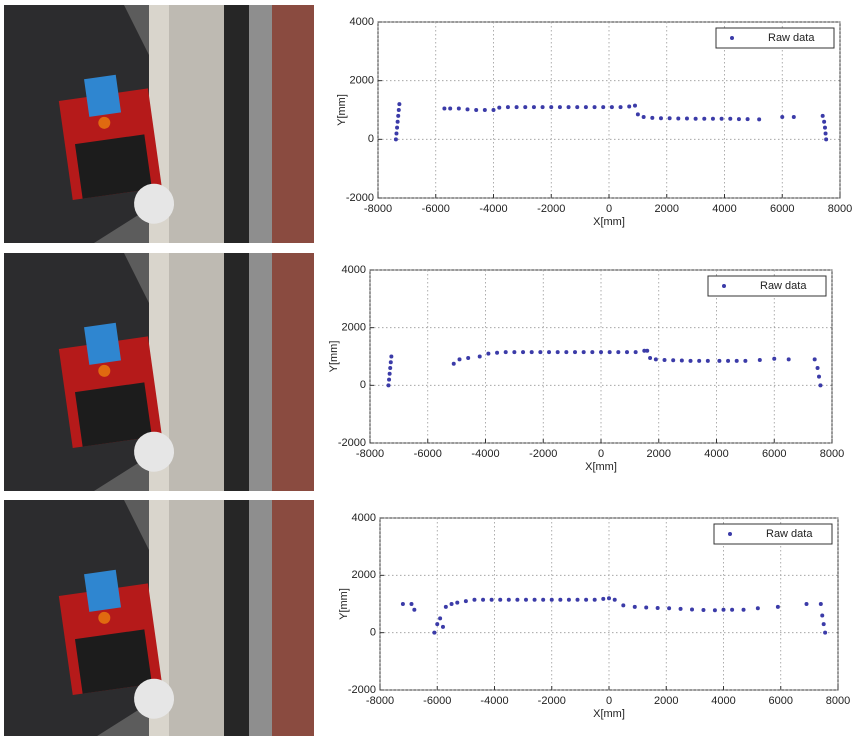 The height and width of the screenshot is (741, 856). What do you see at coordinates (730, 534) in the screenshot?
I see `legend-marker` at bounding box center [730, 534].